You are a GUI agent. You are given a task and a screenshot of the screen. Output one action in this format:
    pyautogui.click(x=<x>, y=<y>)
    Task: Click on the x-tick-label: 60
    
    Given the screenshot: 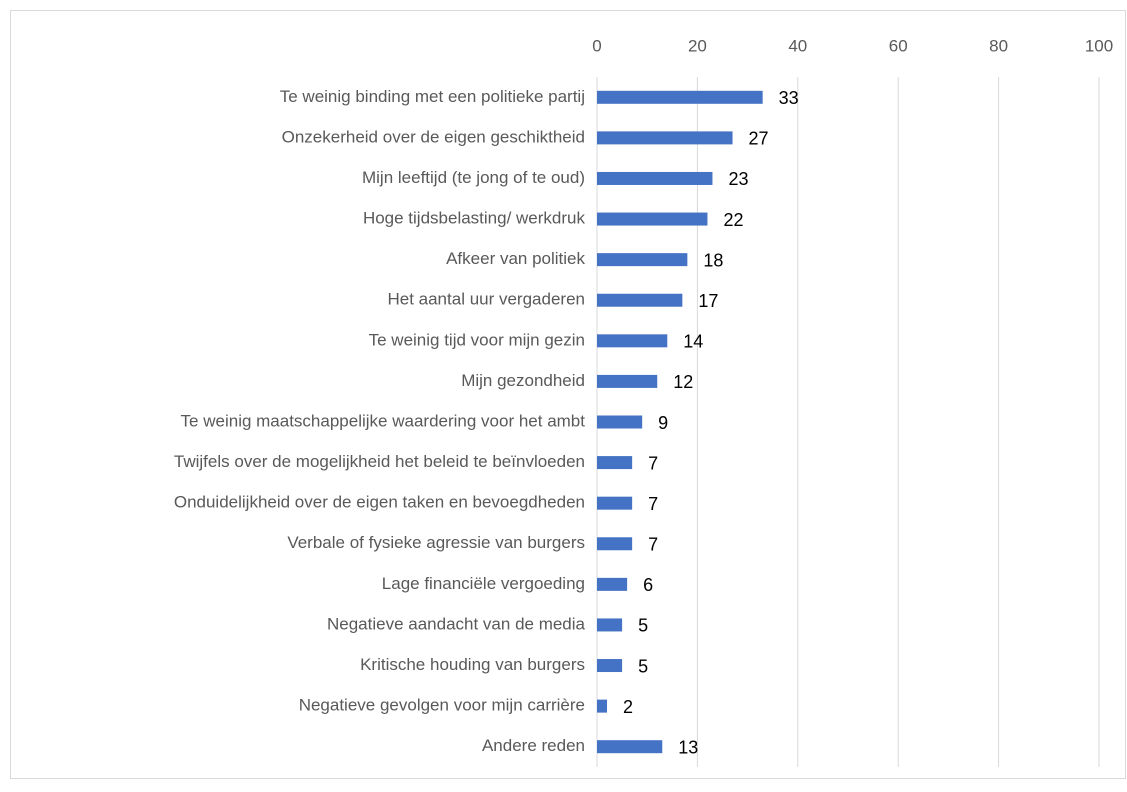 What is the action you would take?
    pyautogui.click(x=898, y=45)
    